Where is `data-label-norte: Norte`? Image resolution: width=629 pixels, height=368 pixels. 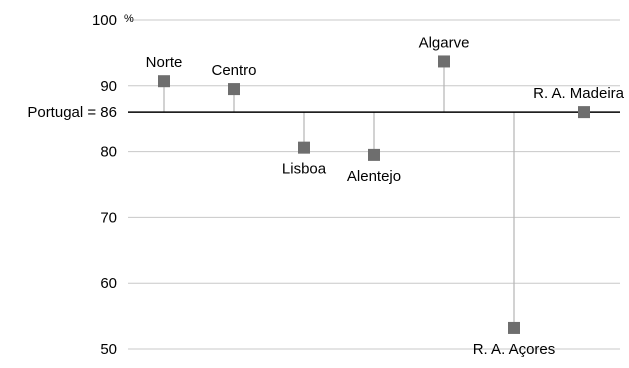
data-label-norte: Norte is located at coordinates (164, 62).